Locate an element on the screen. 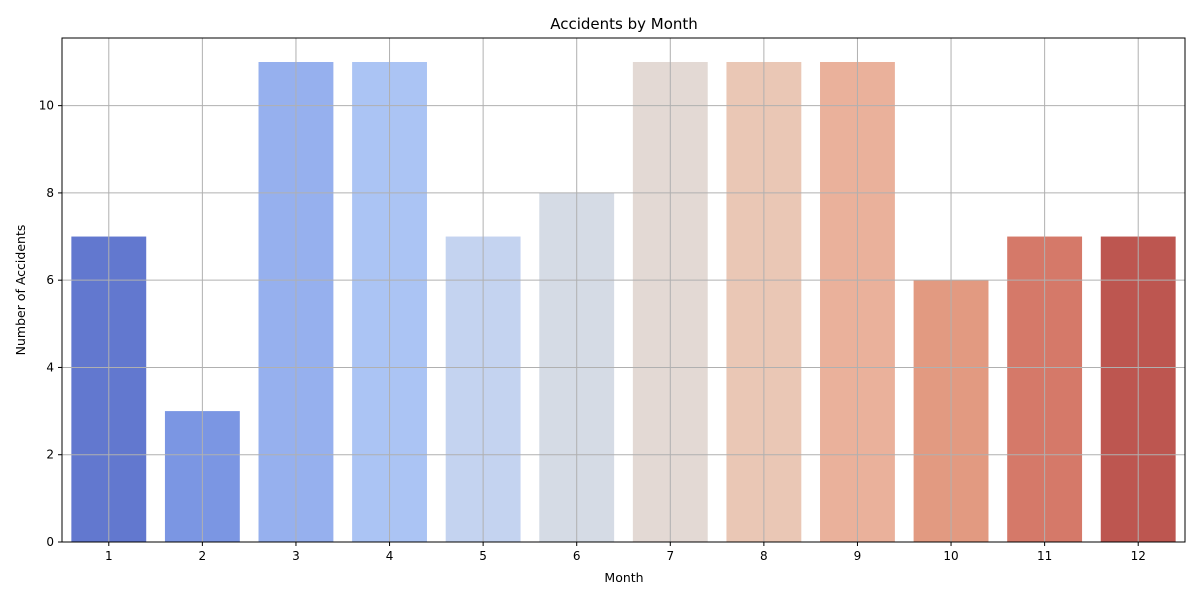 The height and width of the screenshot is (600, 1200). x-tick-label: 6 is located at coordinates (577, 556).